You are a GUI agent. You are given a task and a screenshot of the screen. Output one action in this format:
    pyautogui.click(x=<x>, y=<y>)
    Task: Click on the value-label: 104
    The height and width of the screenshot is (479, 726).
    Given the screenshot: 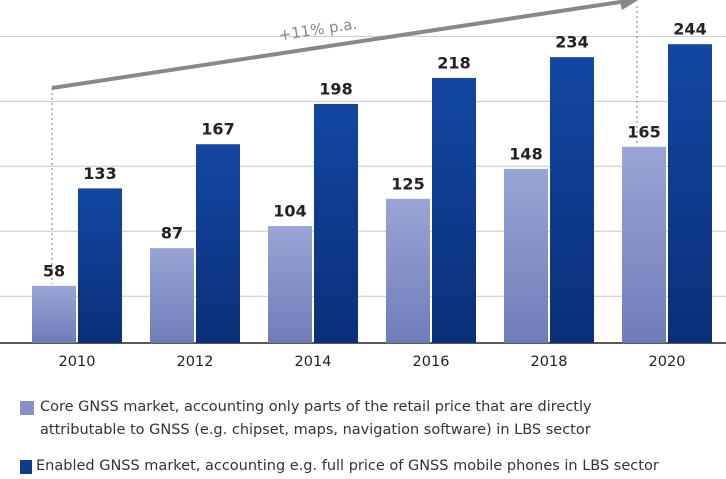 What is the action you would take?
    pyautogui.click(x=289, y=211)
    